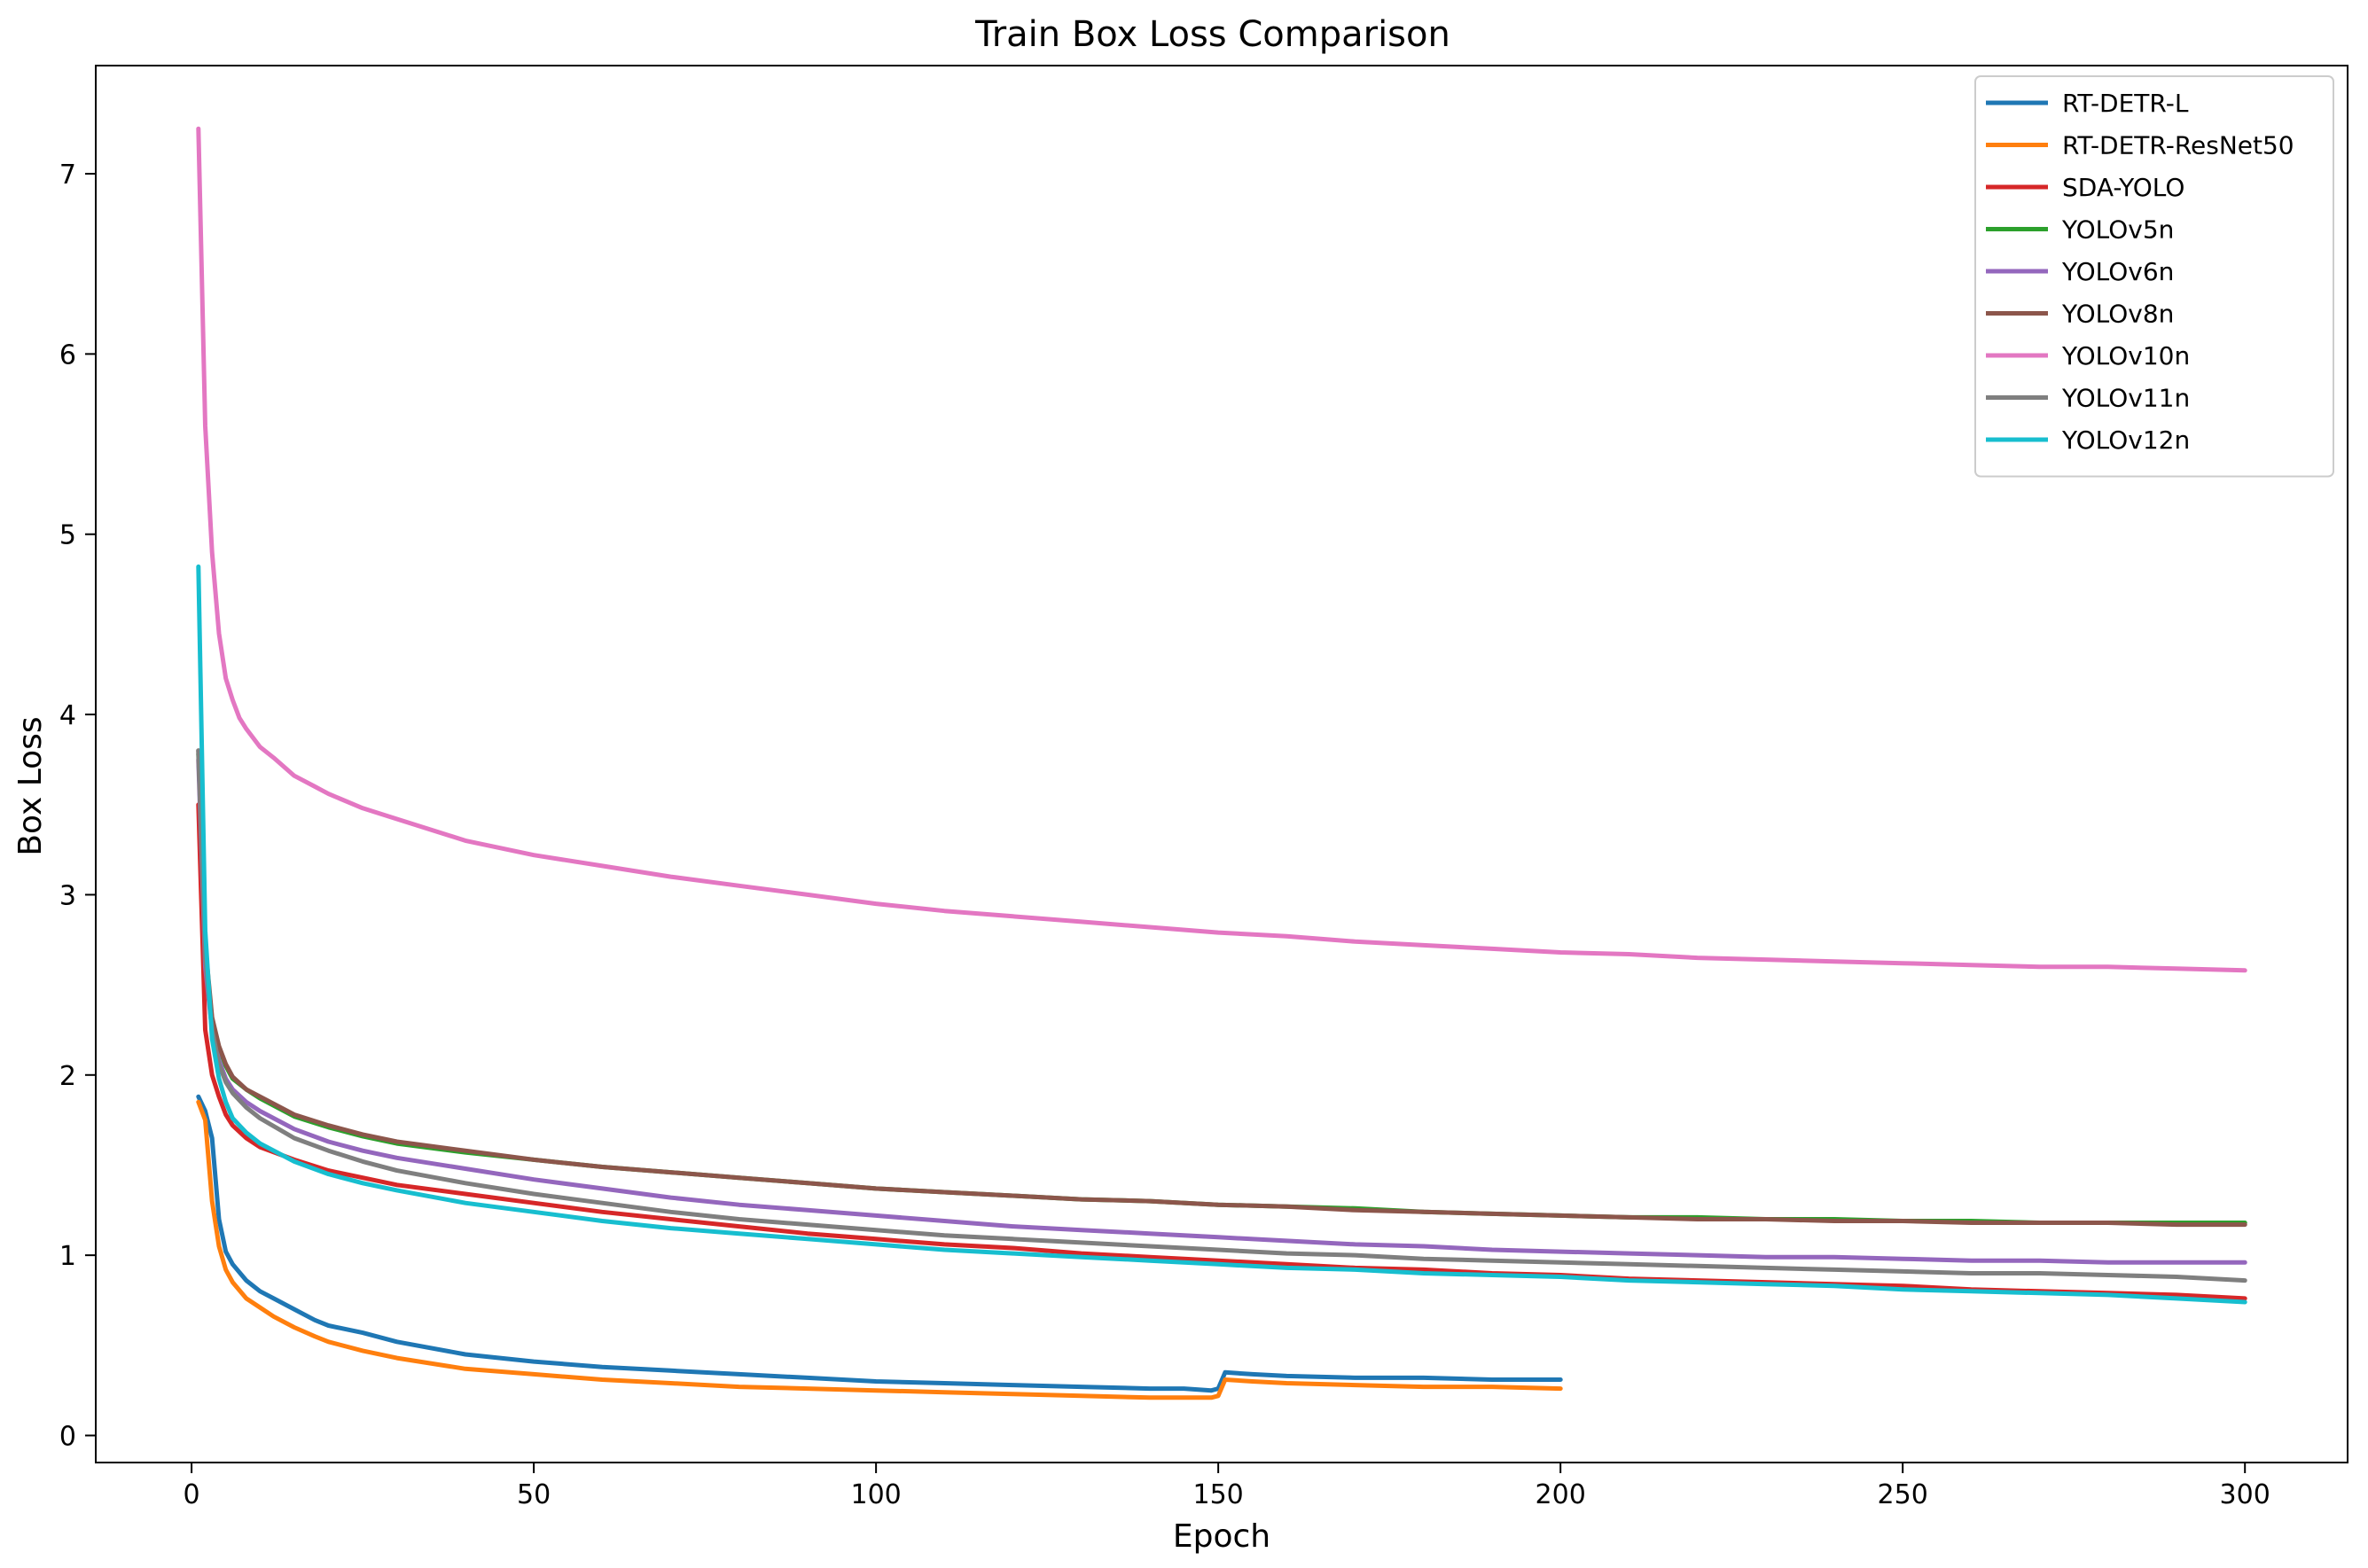 The image size is (2368, 1568). What do you see at coordinates (192, 1494) in the screenshot?
I see `x-tick-label: 0` at bounding box center [192, 1494].